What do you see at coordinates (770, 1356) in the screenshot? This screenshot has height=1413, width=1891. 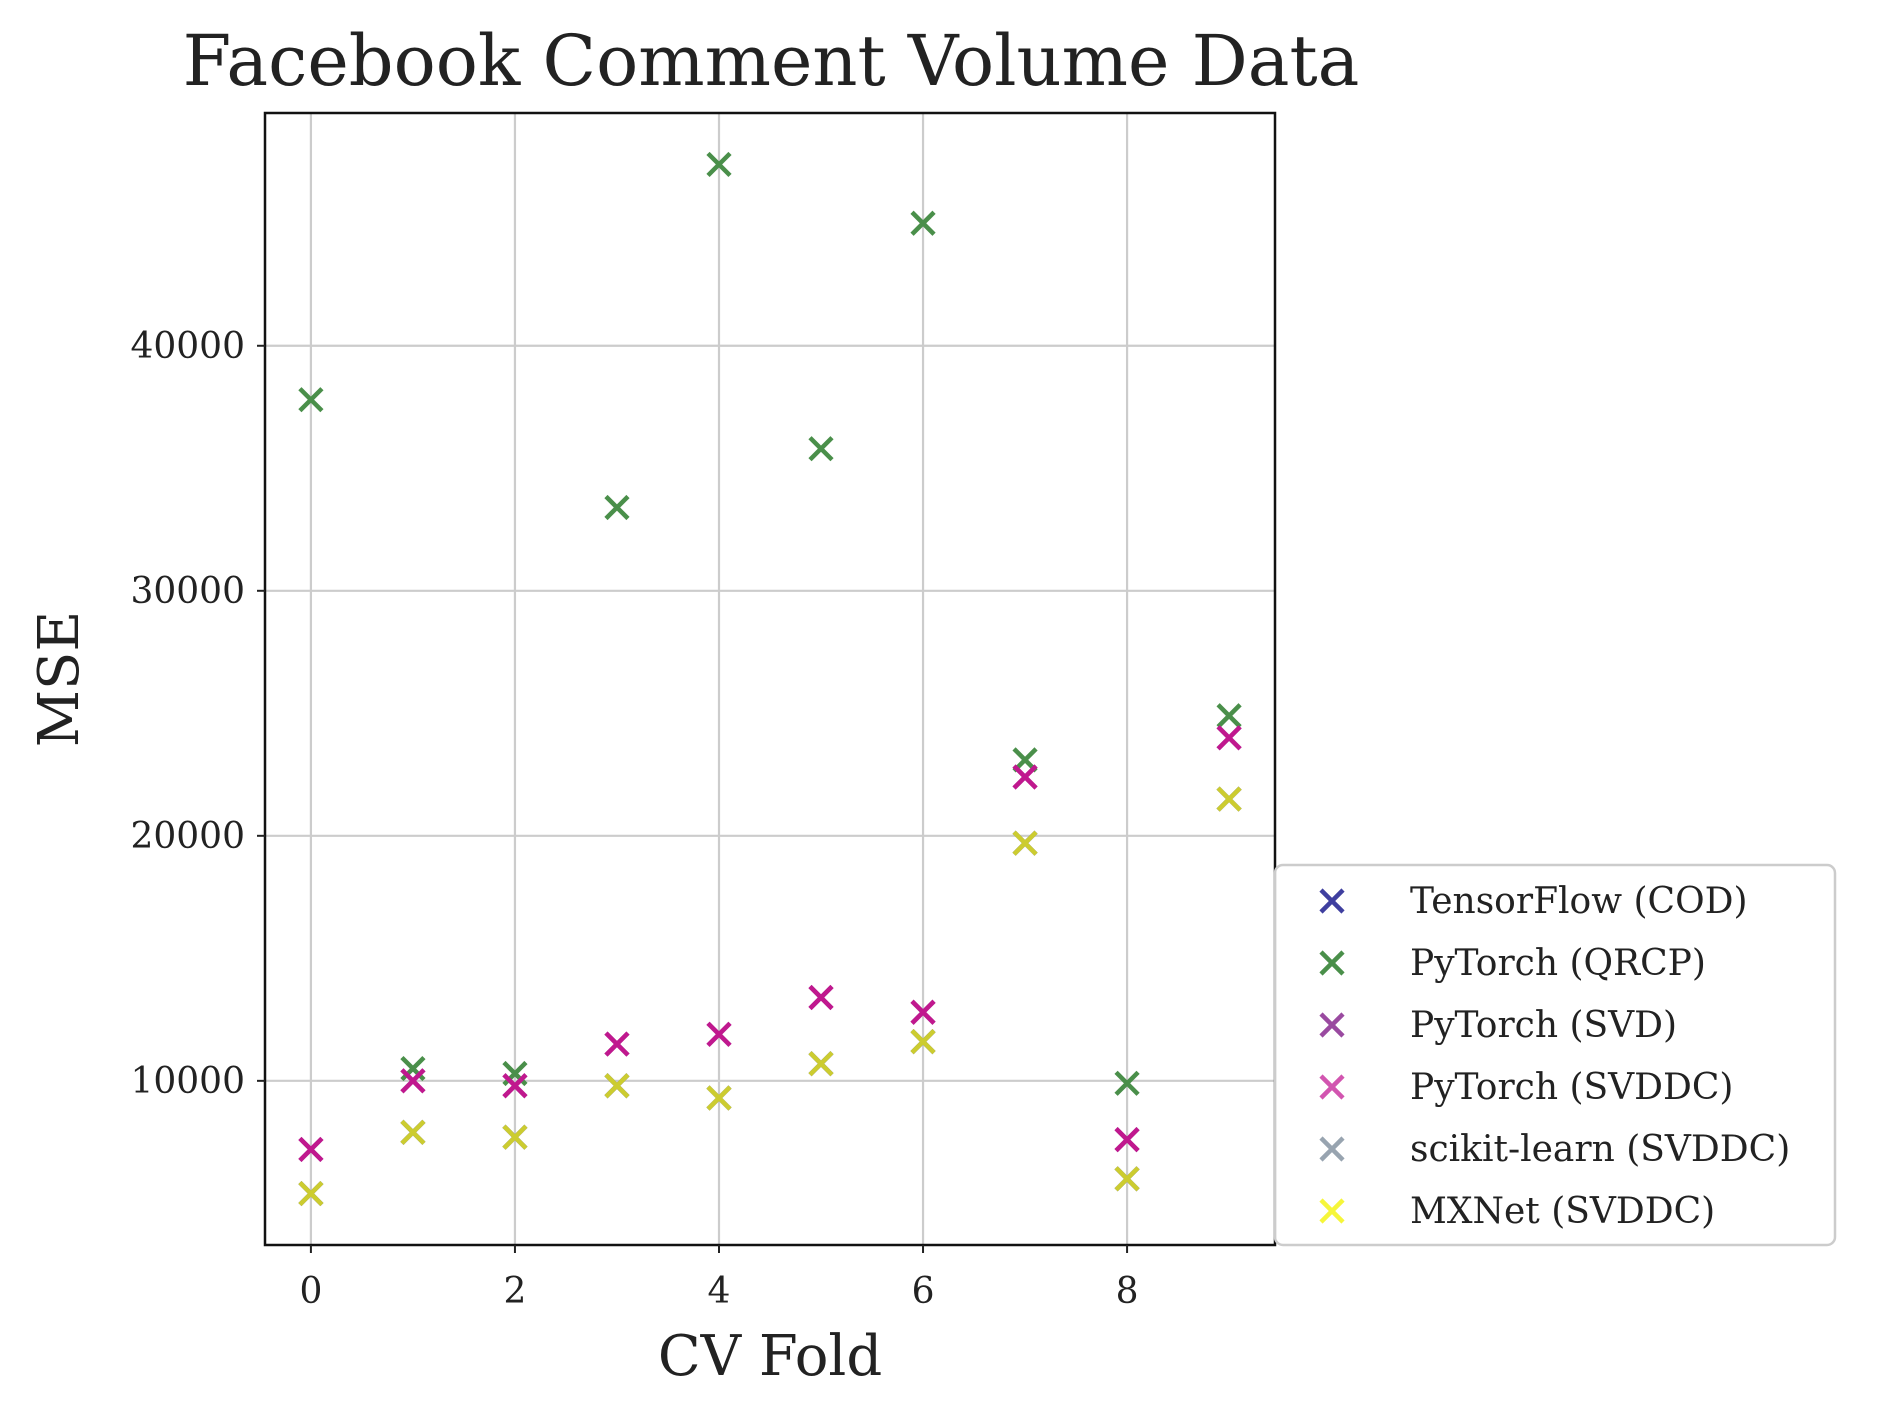 I see `x-axis-label: CV Fold` at bounding box center [770, 1356].